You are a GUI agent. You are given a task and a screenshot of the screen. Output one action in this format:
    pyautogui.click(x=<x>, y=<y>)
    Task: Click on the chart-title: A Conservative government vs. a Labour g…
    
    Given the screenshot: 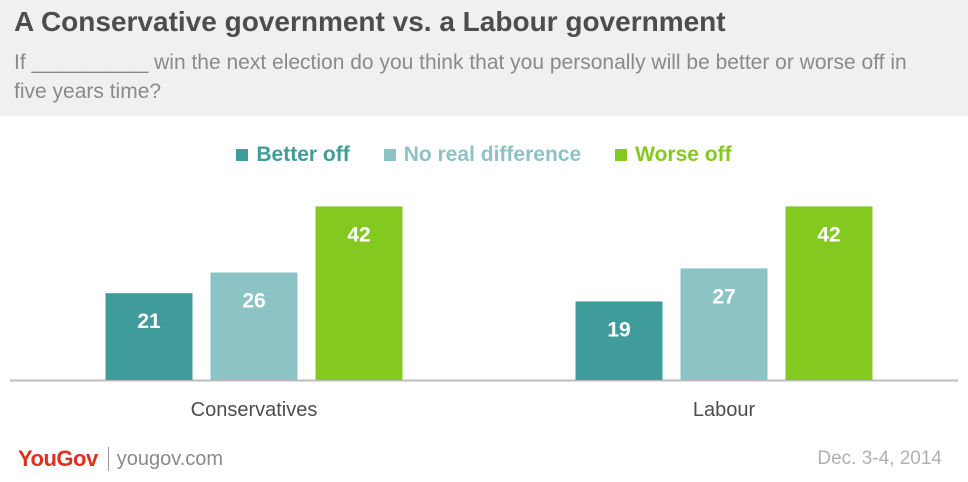 What is the action you would take?
    pyautogui.click(x=370, y=21)
    